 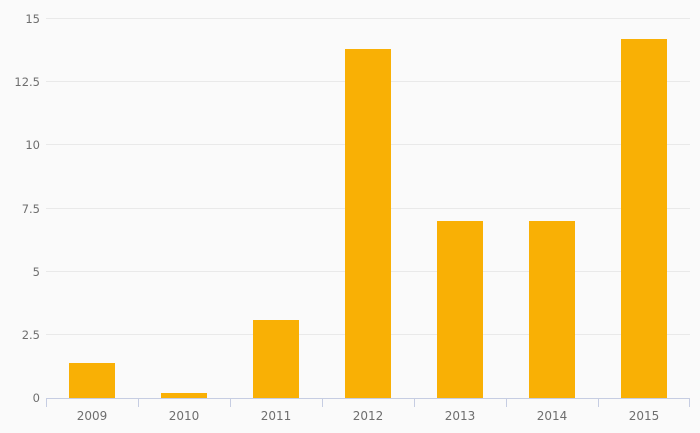 What do you see at coordinates (92, 380) in the screenshot?
I see `bar-2009` at bounding box center [92, 380].